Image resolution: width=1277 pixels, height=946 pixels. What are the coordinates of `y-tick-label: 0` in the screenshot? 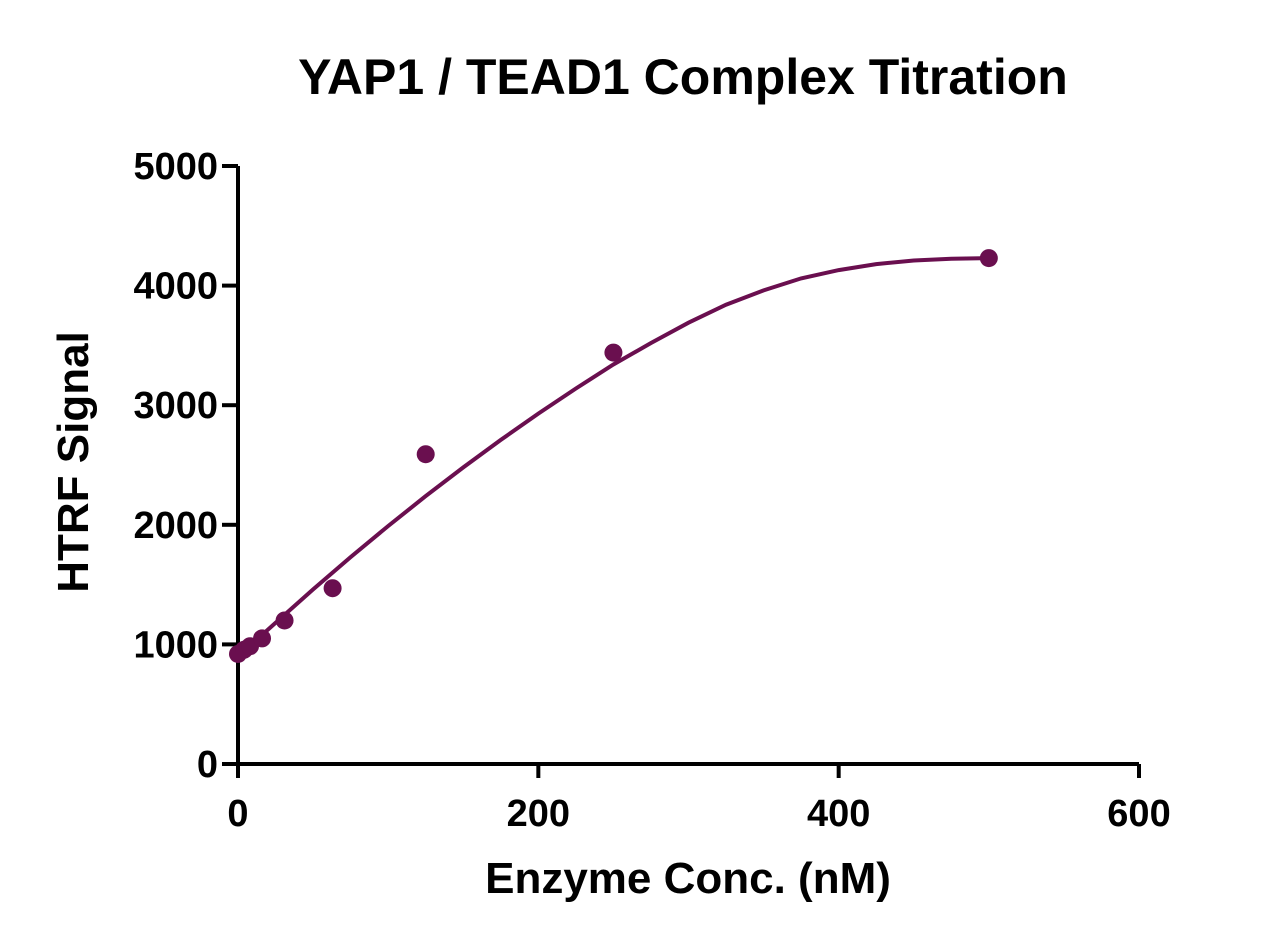 It's located at (207, 765).